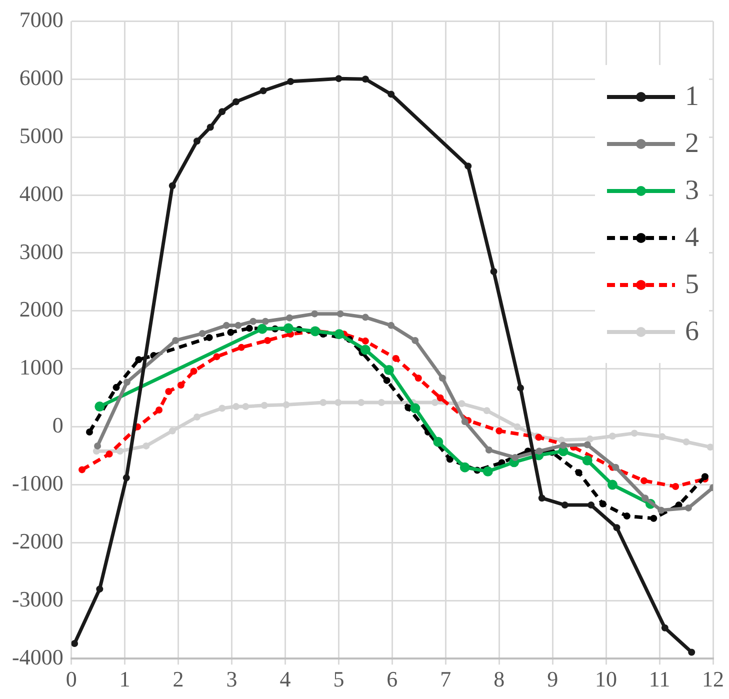 The width and height of the screenshot is (729, 699). I want to click on y-tick-label: 7000, so click(41, 19).